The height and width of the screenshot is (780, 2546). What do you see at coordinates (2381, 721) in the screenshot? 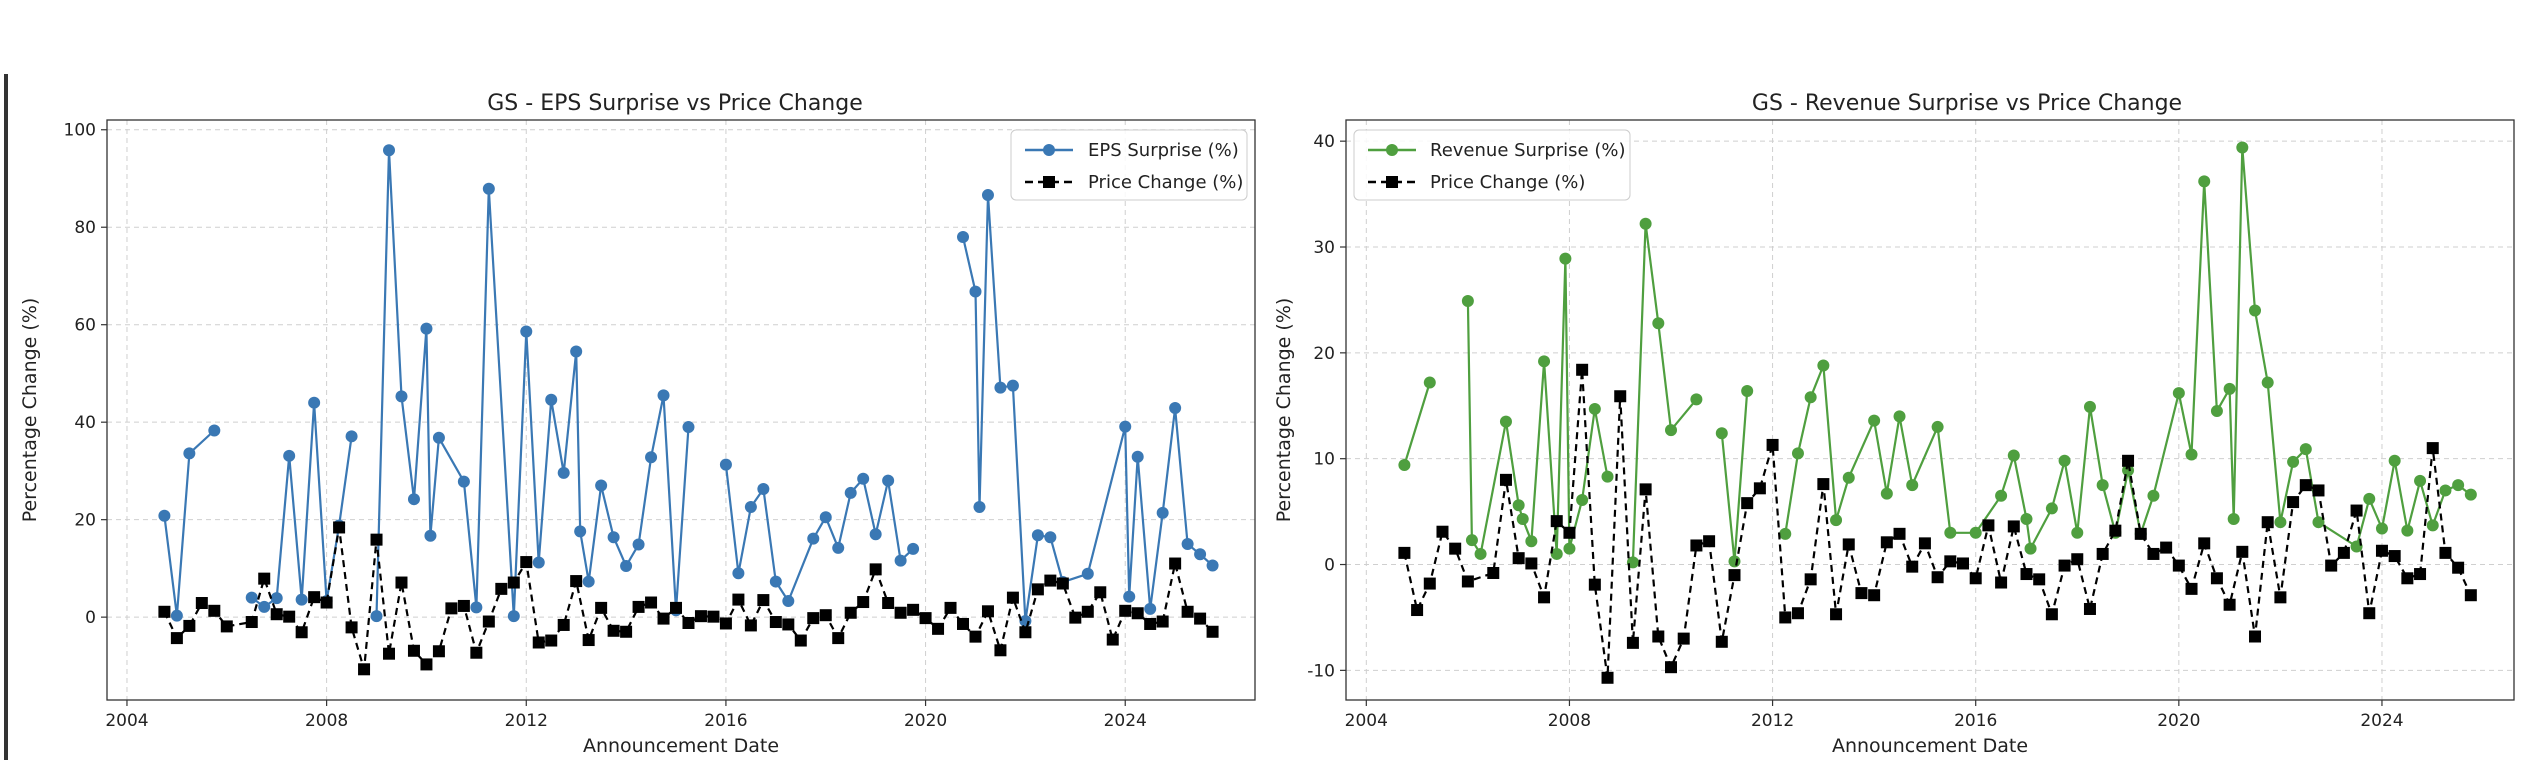
I see `revenue-x-tick-label: 2024` at bounding box center [2381, 721].